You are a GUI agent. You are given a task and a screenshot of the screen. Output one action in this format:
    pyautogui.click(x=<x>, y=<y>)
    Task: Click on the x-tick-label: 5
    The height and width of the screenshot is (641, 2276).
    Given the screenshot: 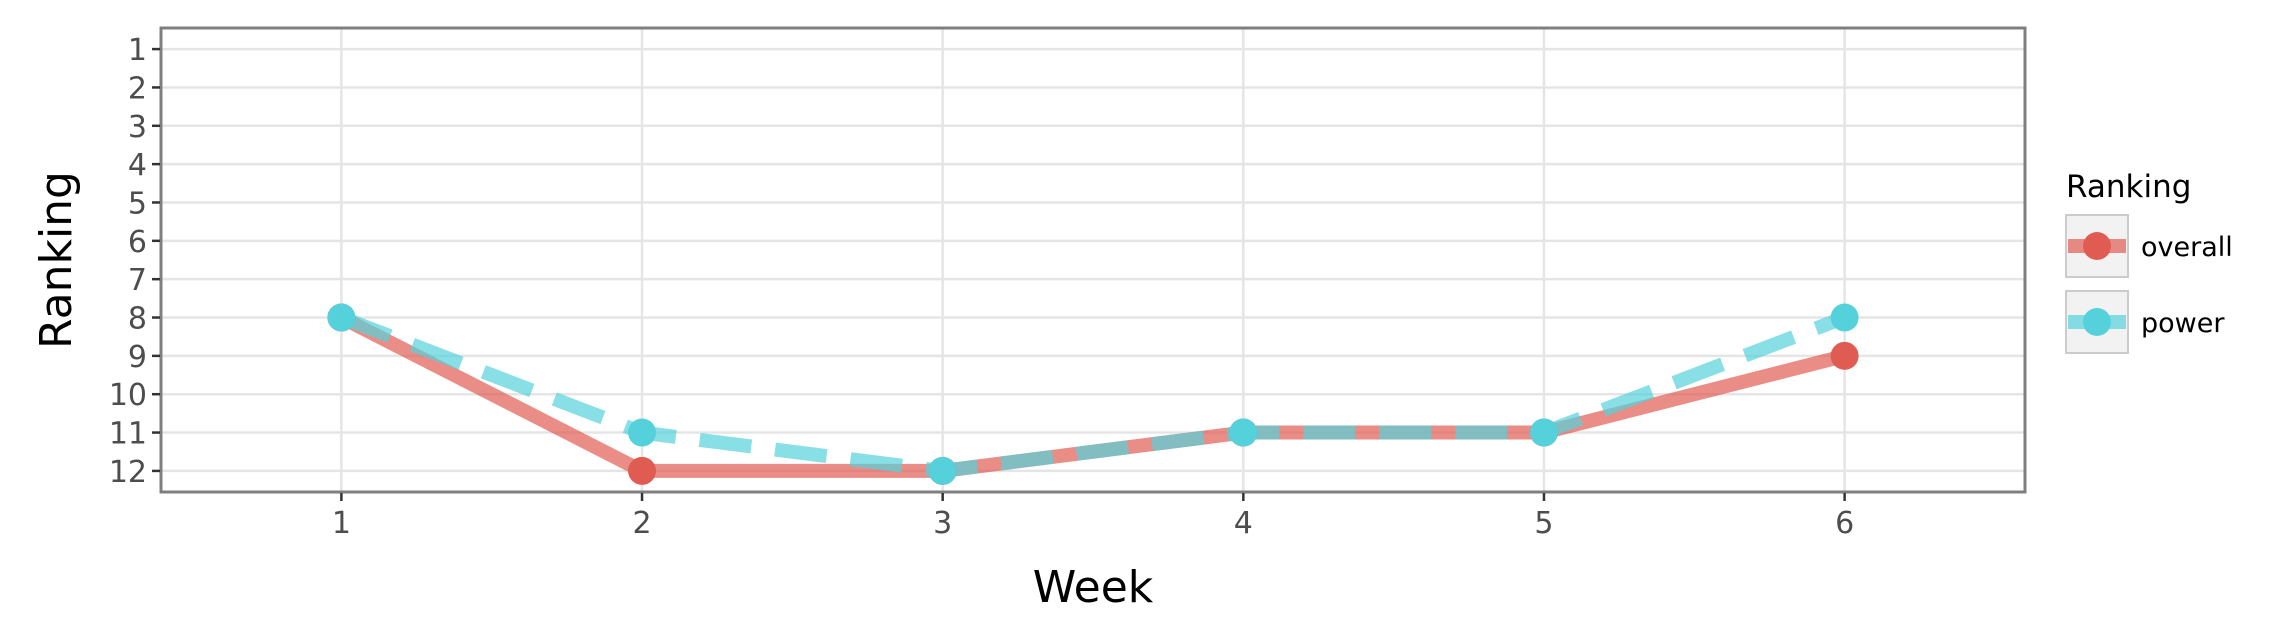 What is the action you would take?
    pyautogui.click(x=1543, y=523)
    